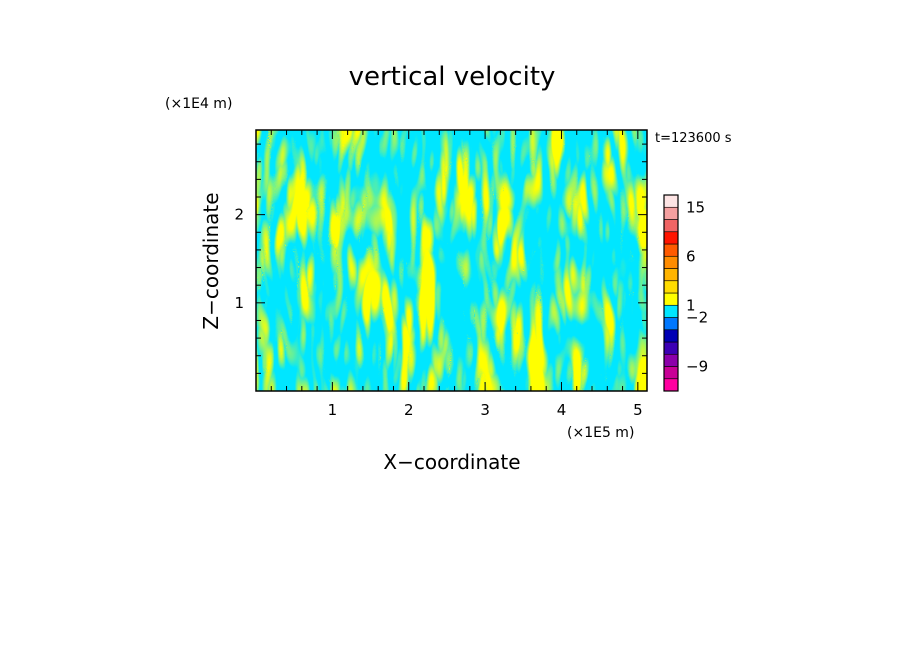 The image size is (904, 654). I want to click on x-tick-label: 3, so click(485, 410).